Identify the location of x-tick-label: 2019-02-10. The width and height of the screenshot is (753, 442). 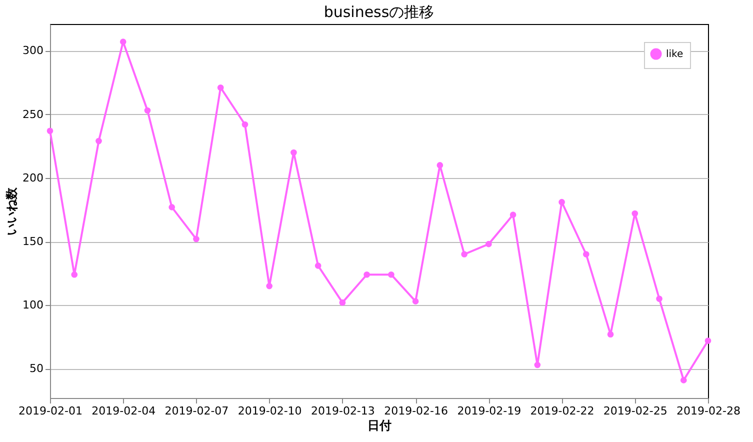
(270, 411).